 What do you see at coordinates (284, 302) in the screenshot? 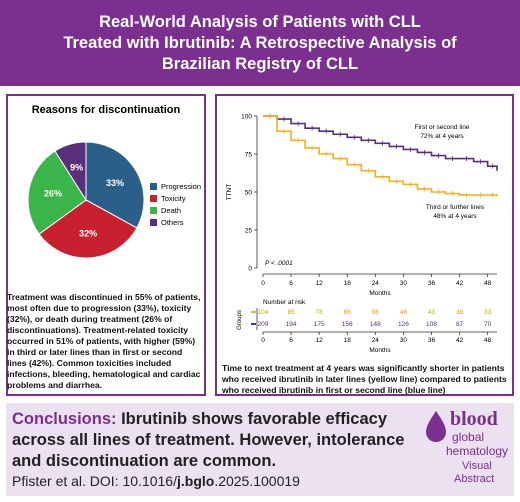
I see `risk-table-title: Number at risk` at bounding box center [284, 302].